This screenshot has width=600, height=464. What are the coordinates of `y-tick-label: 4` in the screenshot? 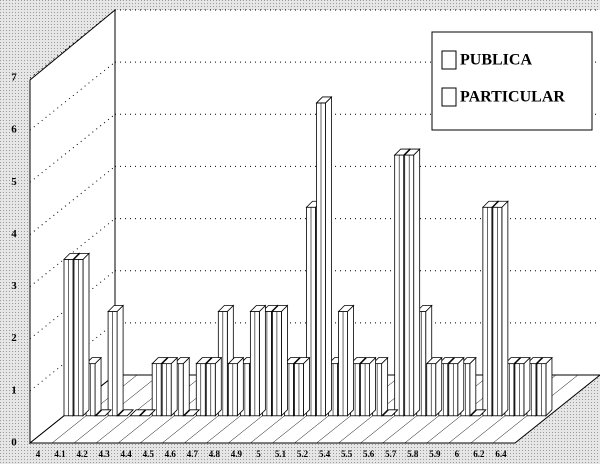 It's located at (14, 234).